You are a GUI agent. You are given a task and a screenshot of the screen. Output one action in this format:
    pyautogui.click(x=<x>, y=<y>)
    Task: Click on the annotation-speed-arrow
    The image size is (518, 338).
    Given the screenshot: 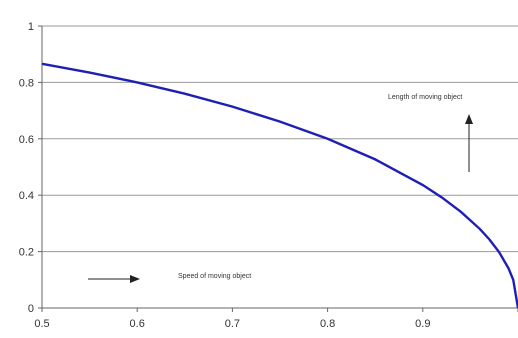 What is the action you would take?
    pyautogui.click(x=114, y=279)
    